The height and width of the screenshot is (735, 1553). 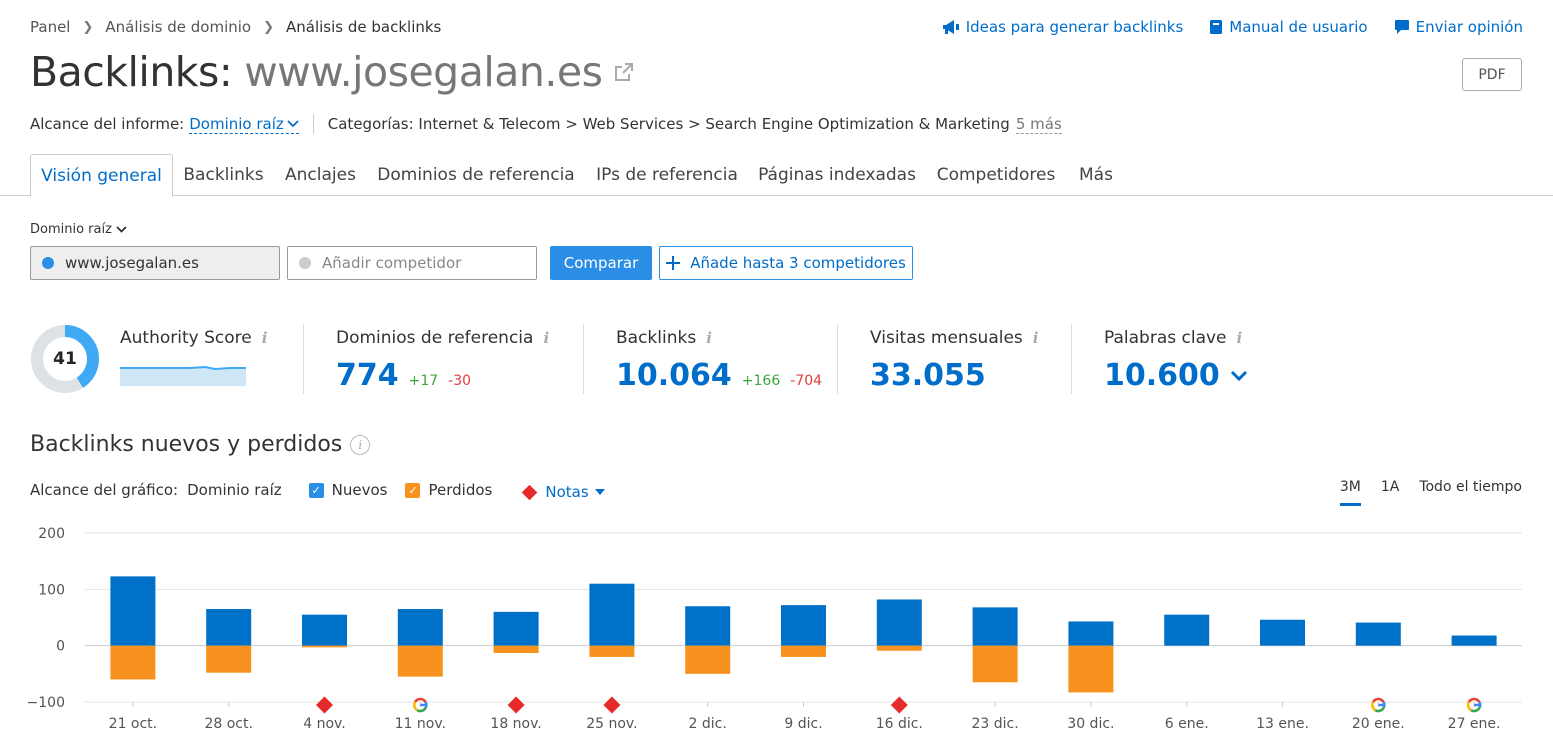 I want to click on ideas-link: Ideas para generar backlinks, so click(x=1063, y=27).